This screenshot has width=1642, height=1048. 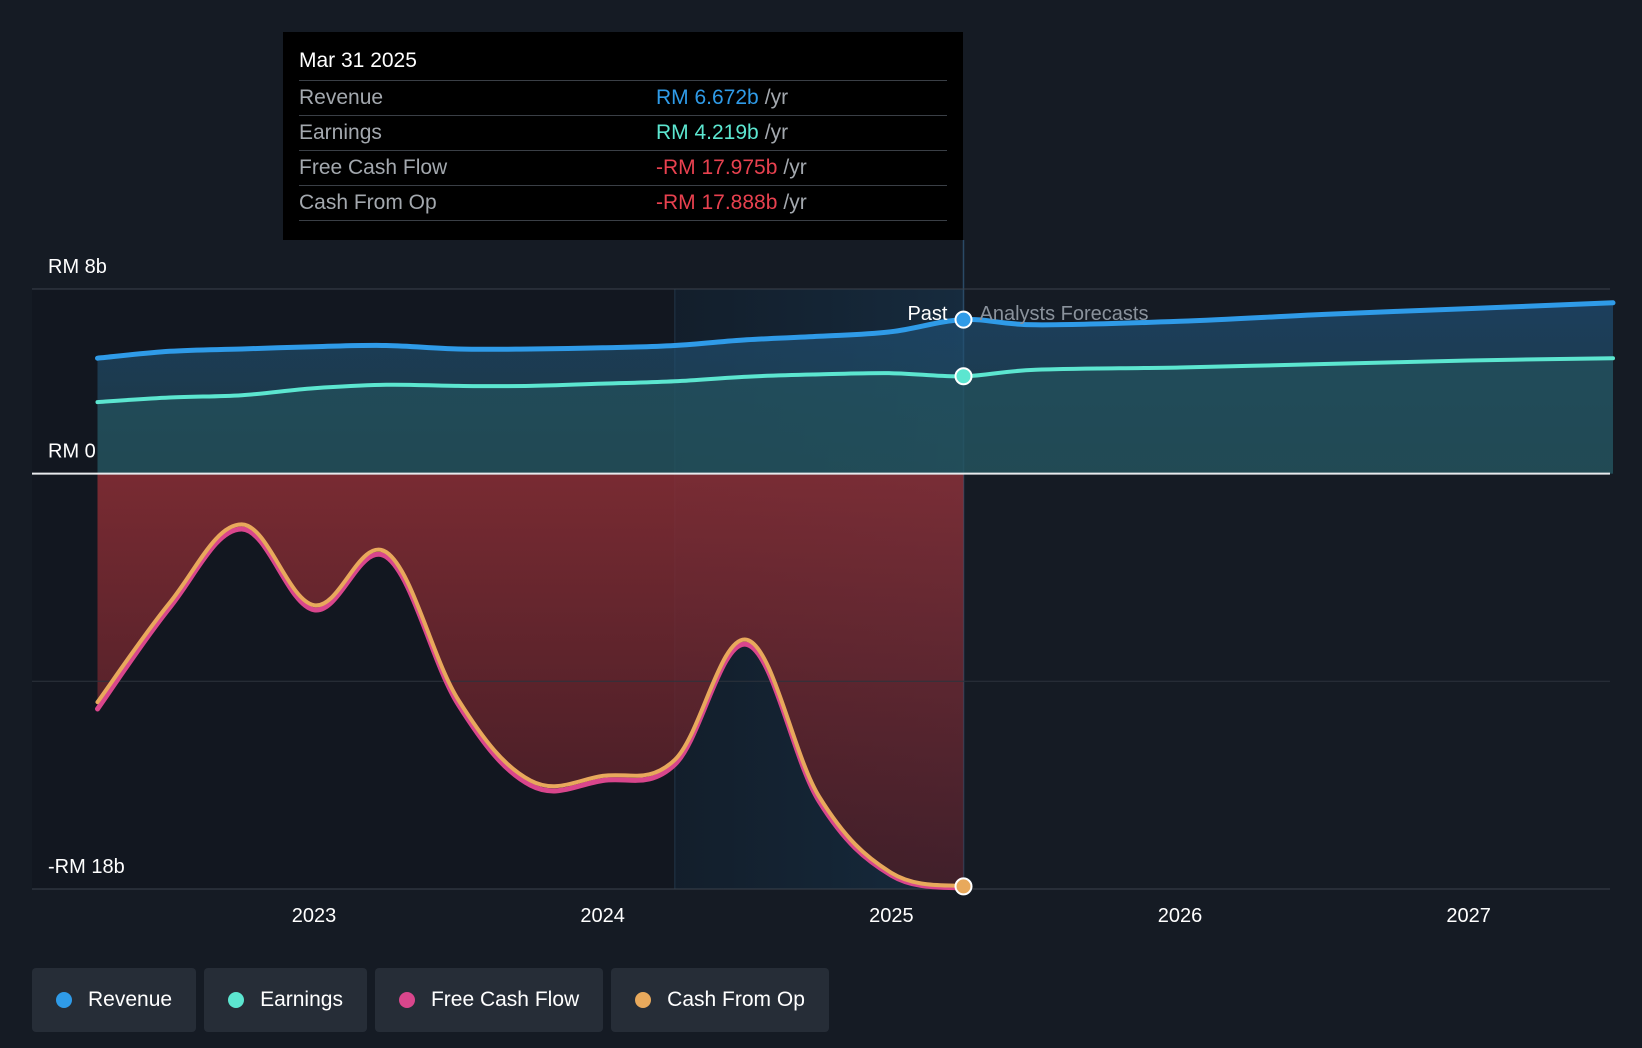 I want to click on y-tick-label: -RM 18b, so click(x=86, y=867).